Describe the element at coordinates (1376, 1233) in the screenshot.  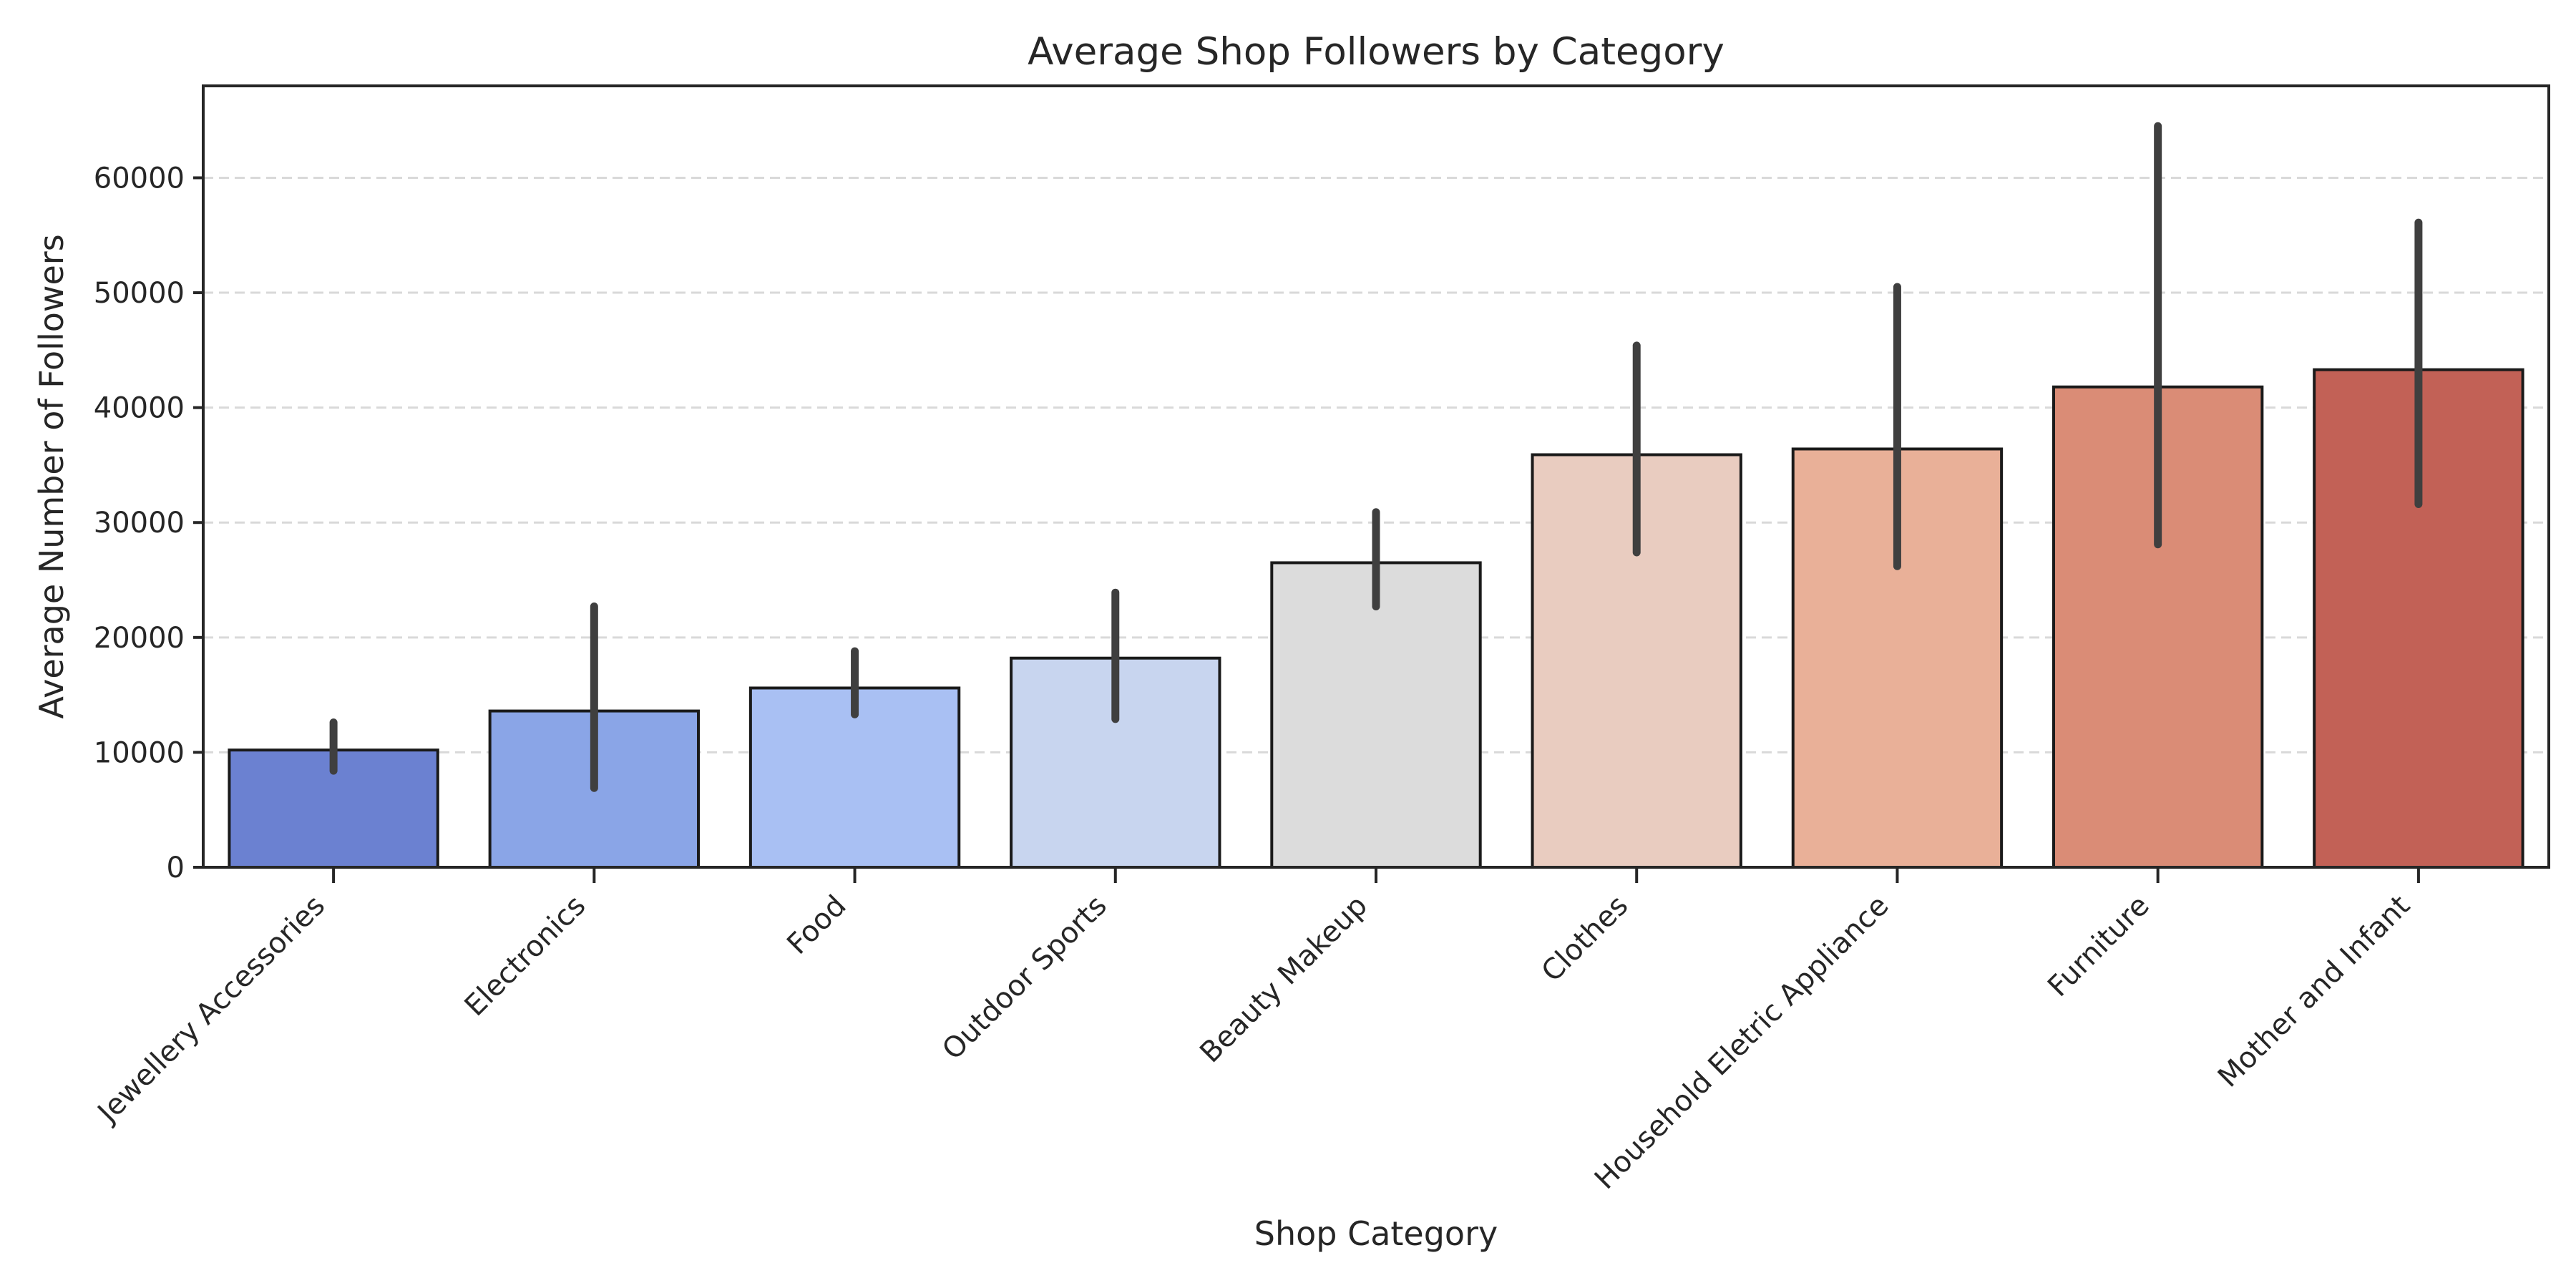
I see `x-axis-label: Shop Category` at that location.